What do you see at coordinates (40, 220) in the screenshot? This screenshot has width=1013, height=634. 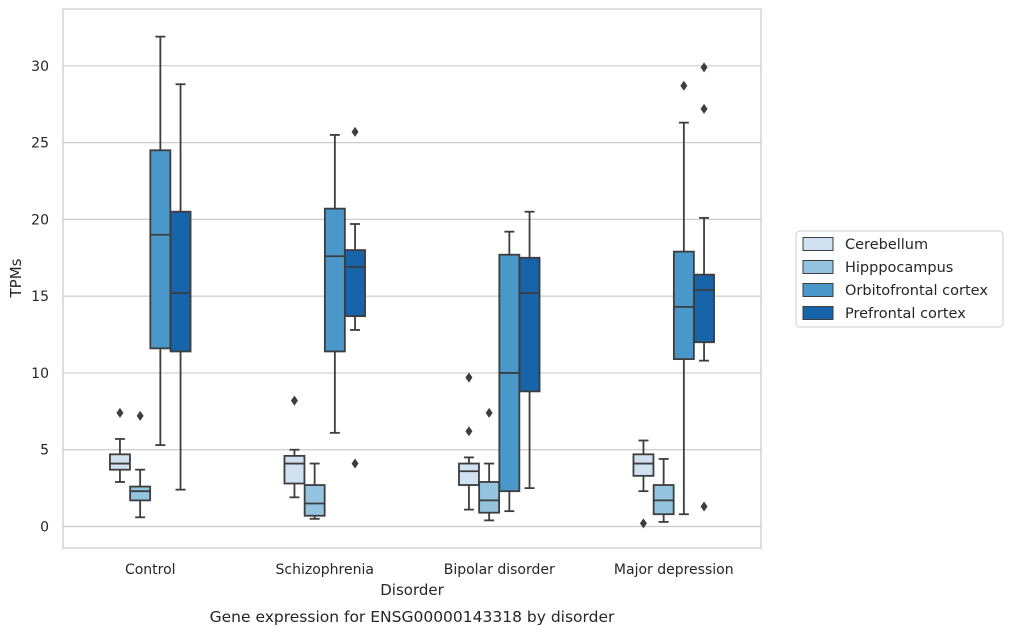 I see `y-tick-label: 20` at bounding box center [40, 220].